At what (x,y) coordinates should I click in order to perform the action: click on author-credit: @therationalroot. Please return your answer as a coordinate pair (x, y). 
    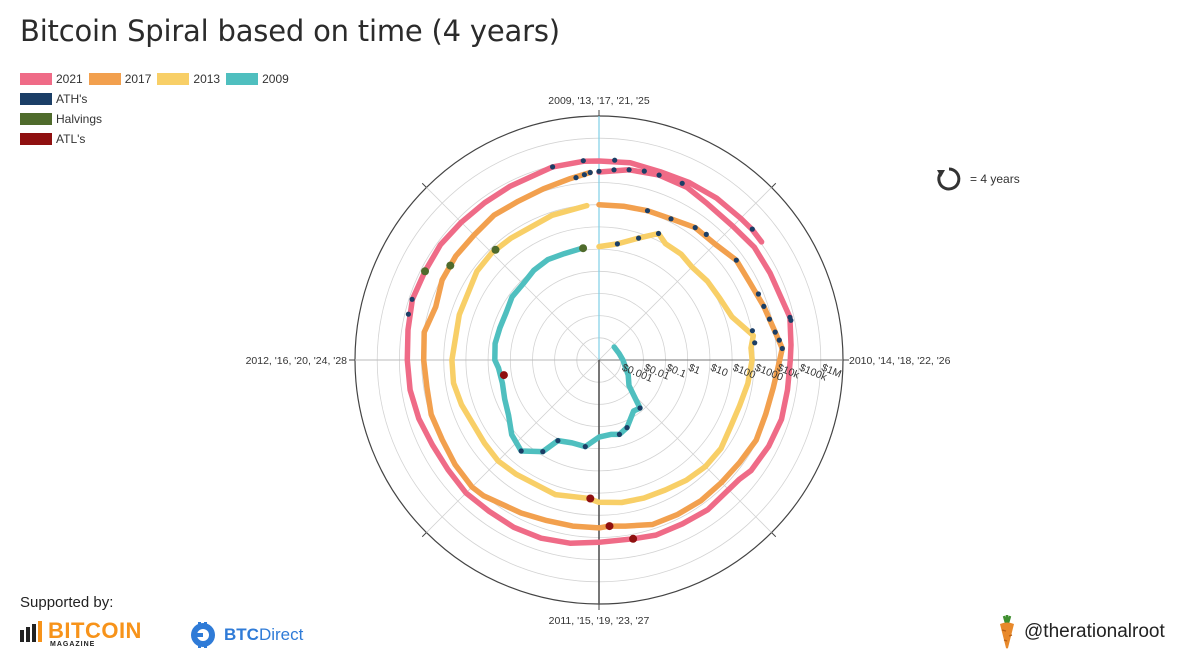
    Looking at the image, I should click on (1080, 632).